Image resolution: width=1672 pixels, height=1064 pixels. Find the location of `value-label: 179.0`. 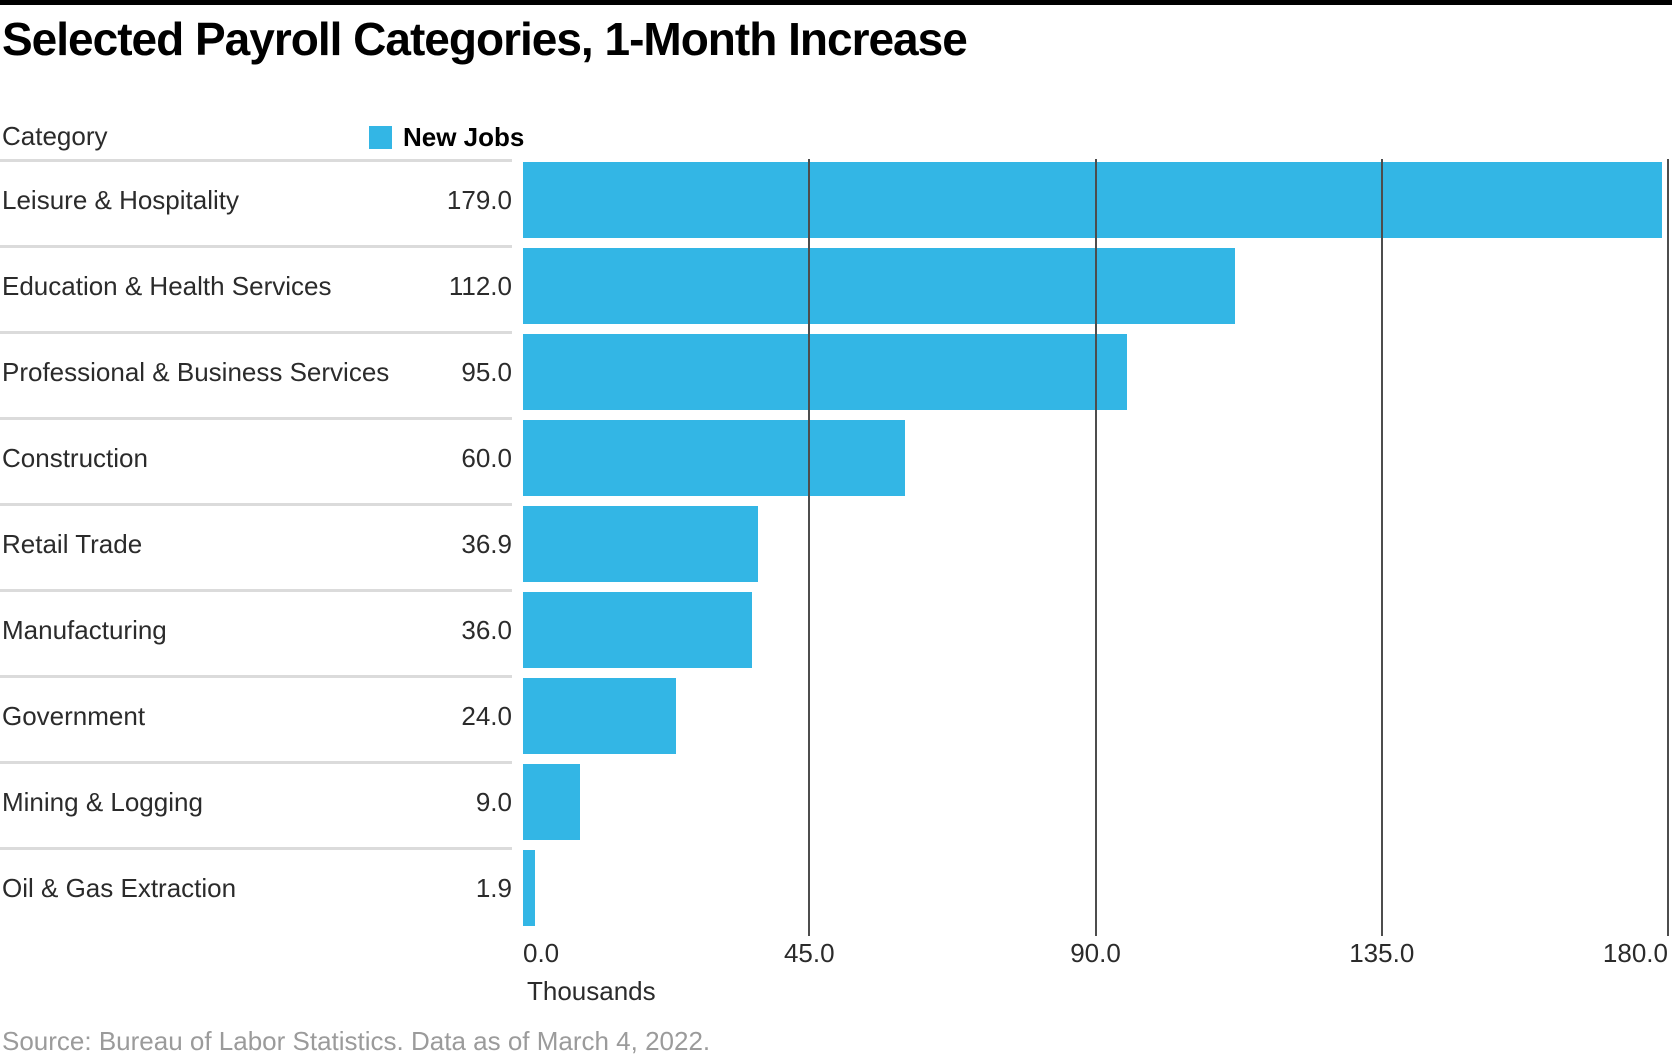

value-label: 179.0 is located at coordinates (479, 199).